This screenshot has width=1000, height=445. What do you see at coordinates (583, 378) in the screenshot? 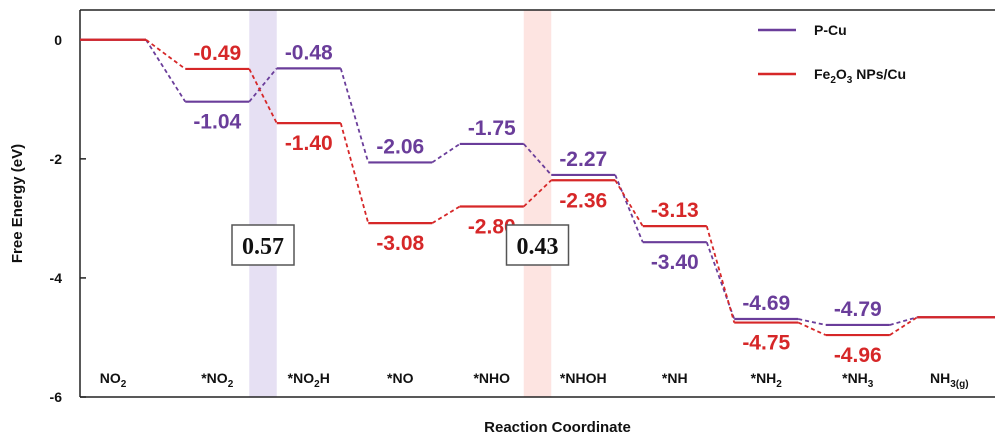
I see `category-label-5: *NHOH` at bounding box center [583, 378].